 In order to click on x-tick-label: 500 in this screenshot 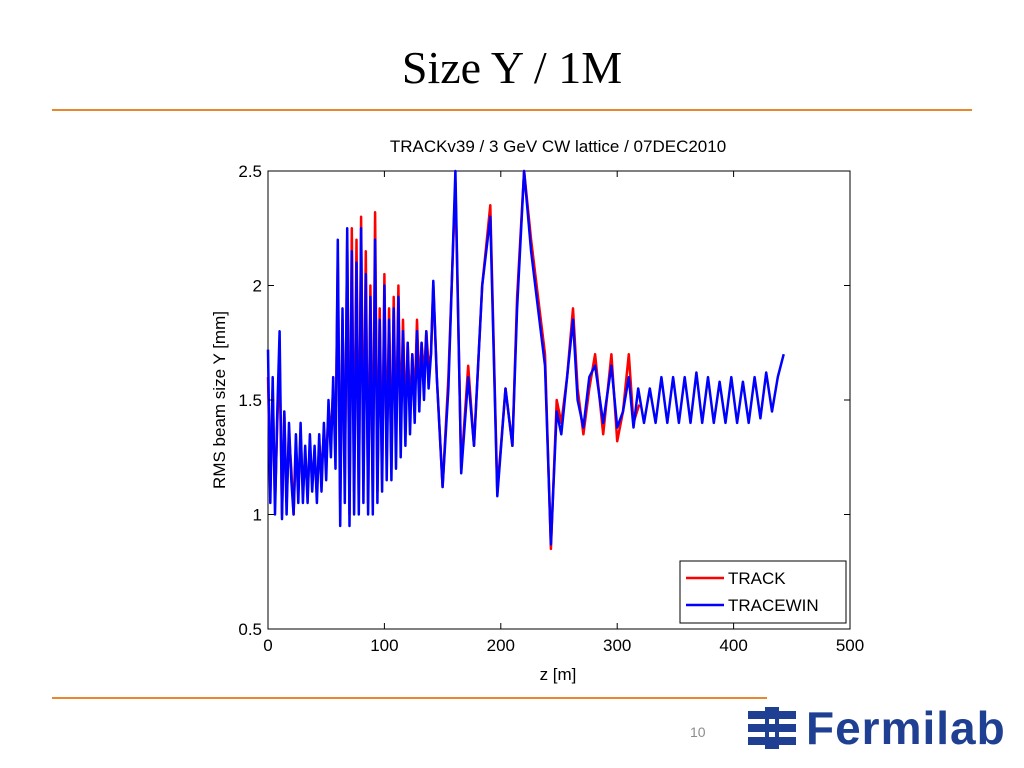, I will do `click(850, 645)`.